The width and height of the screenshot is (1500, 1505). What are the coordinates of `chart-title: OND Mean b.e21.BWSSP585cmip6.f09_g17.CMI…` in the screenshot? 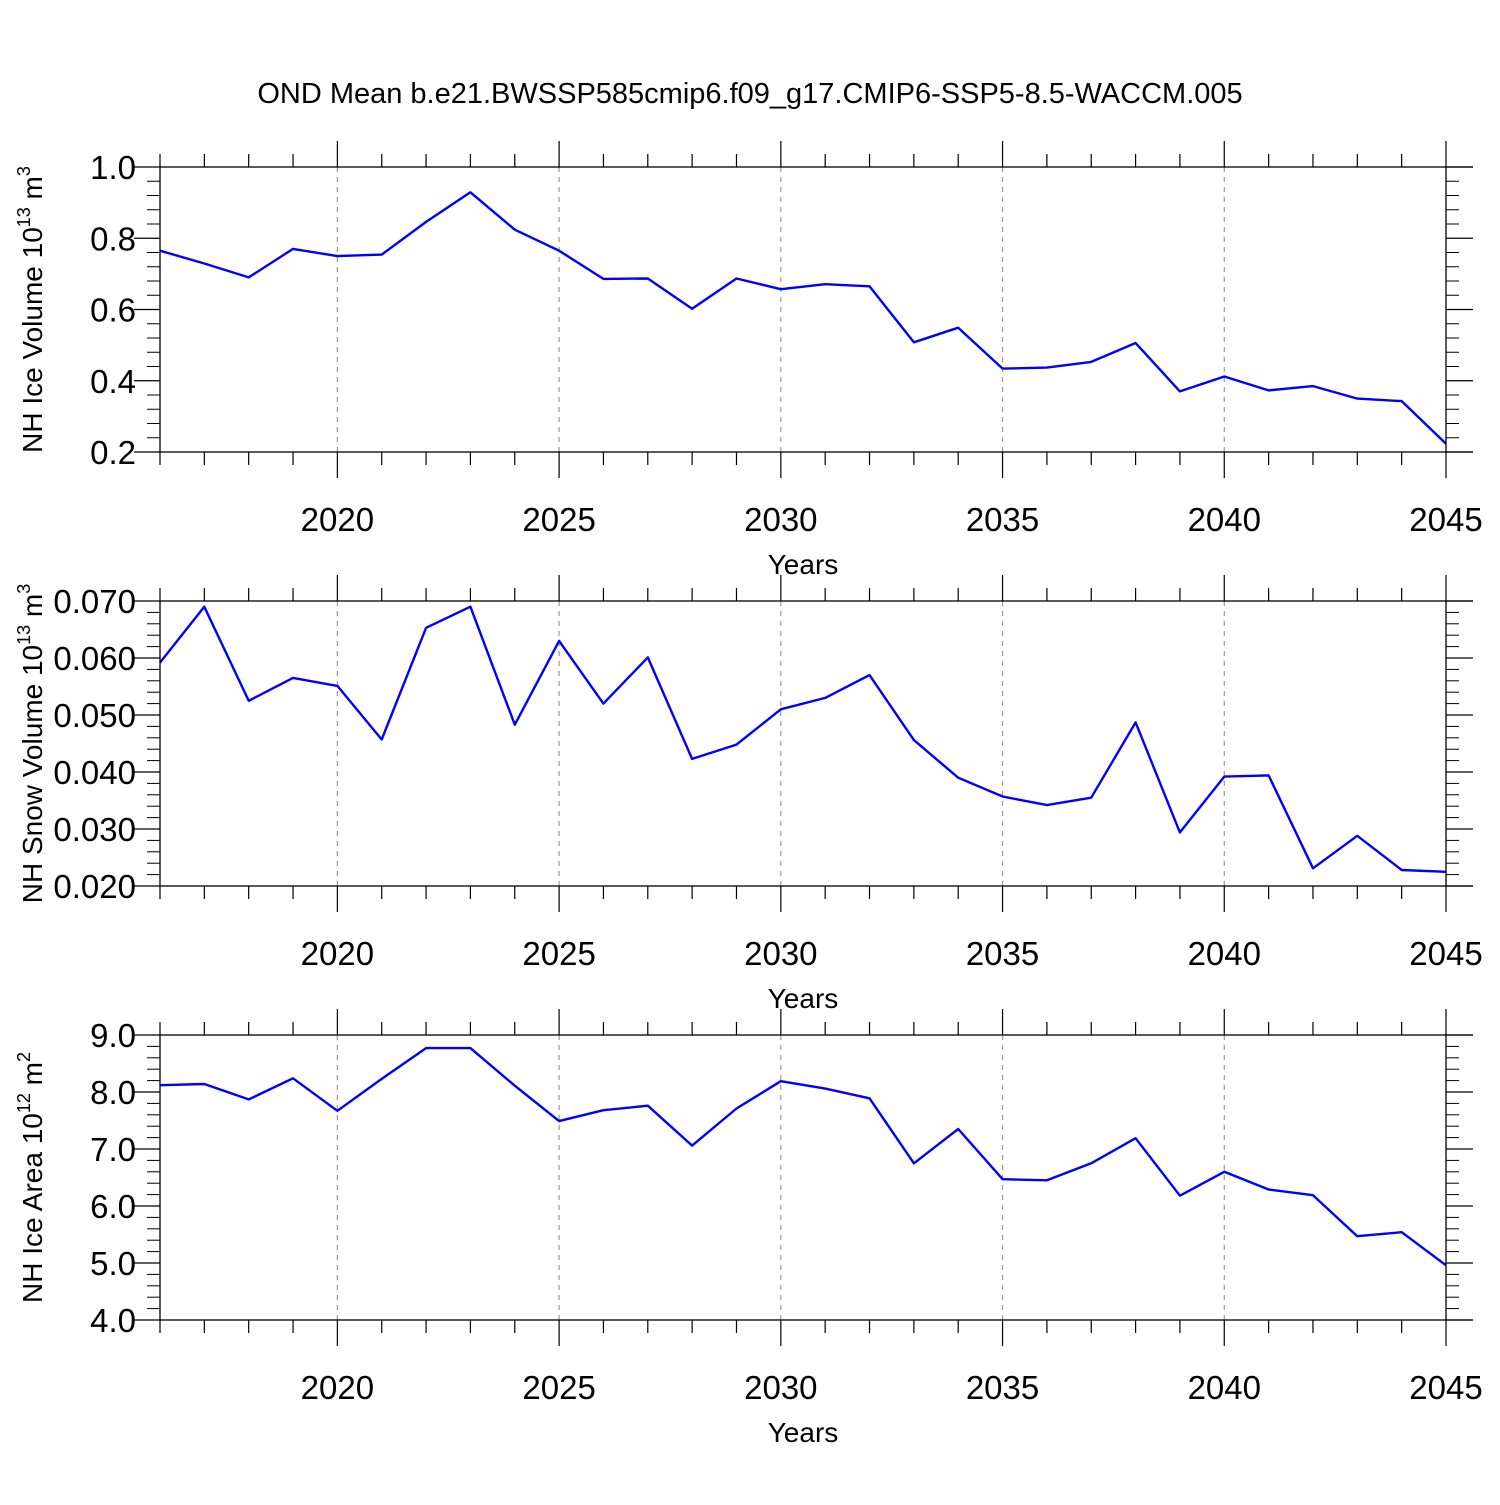 It's located at (749, 94).